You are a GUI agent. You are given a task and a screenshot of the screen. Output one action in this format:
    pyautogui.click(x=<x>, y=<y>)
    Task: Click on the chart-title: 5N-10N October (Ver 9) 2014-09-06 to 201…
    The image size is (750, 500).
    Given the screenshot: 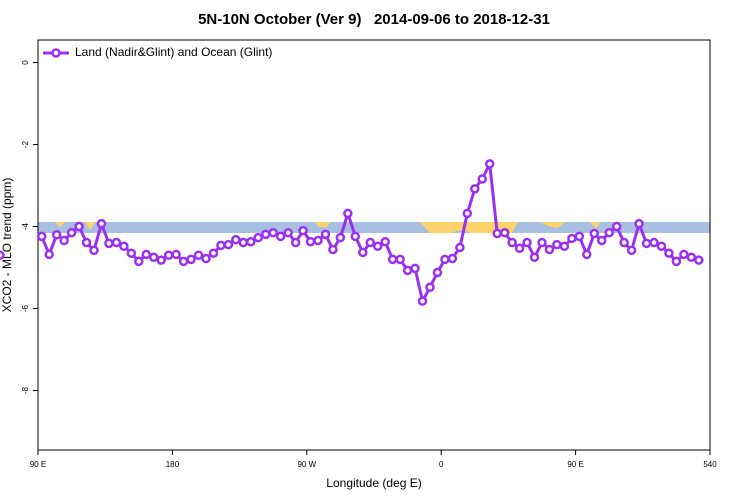 What is the action you would take?
    pyautogui.click(x=374, y=19)
    